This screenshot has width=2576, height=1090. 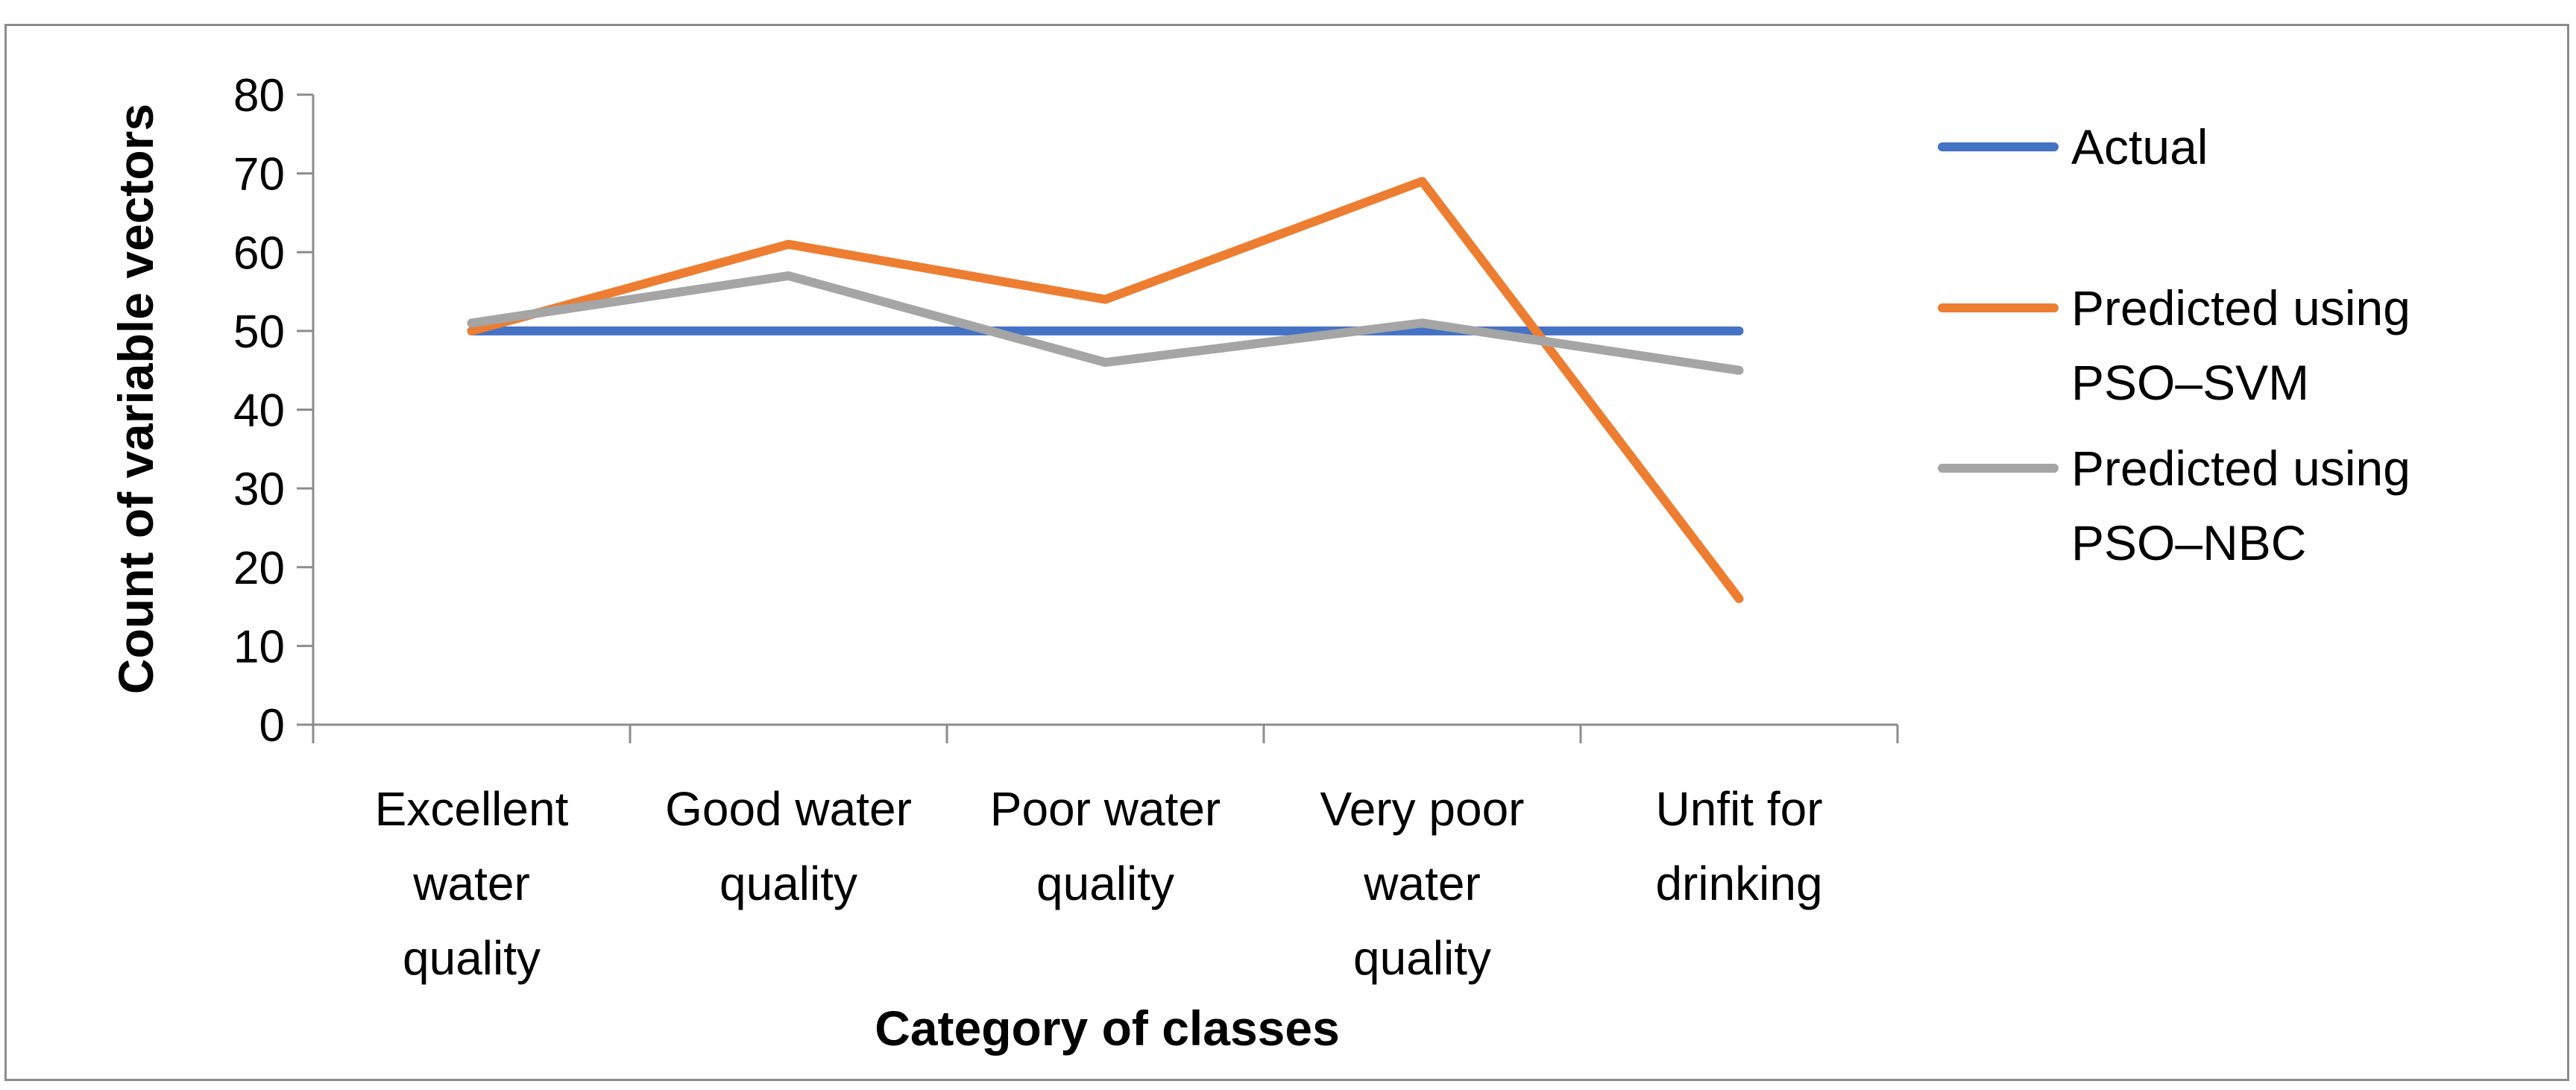 I want to click on y-tick-label: 60, so click(x=259, y=253).